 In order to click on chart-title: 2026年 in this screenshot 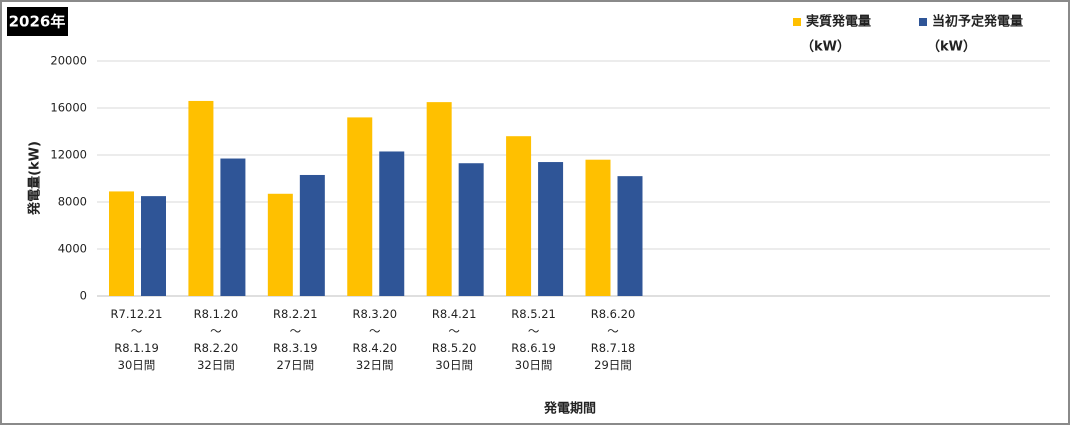, I will do `click(37, 22)`.